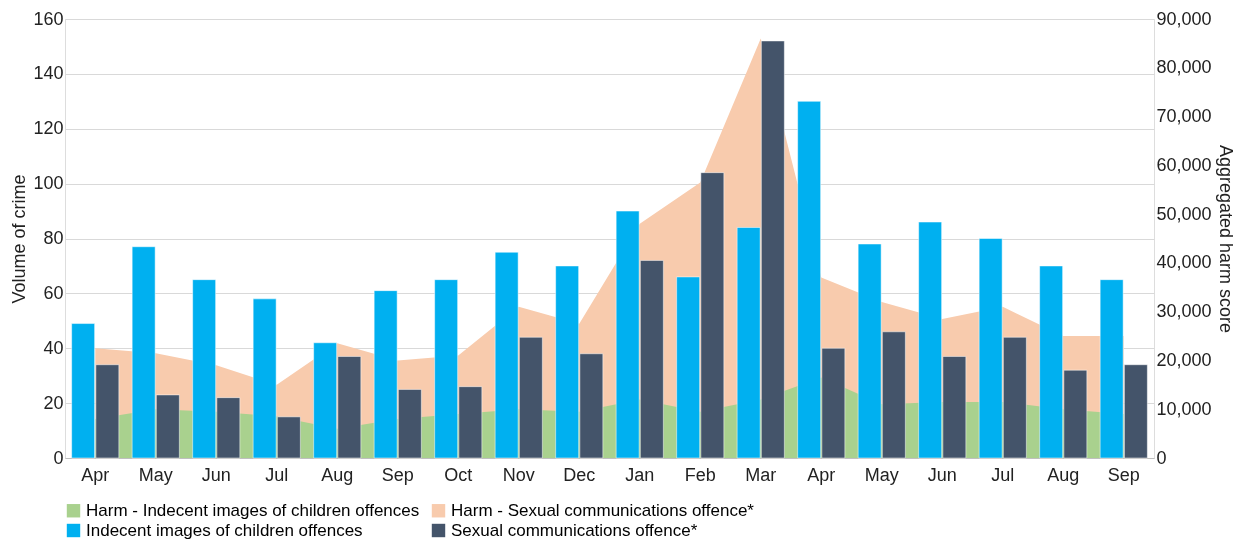 This screenshot has height=544, width=1244. I want to click on x-tick-label: Nov, so click(518, 474).